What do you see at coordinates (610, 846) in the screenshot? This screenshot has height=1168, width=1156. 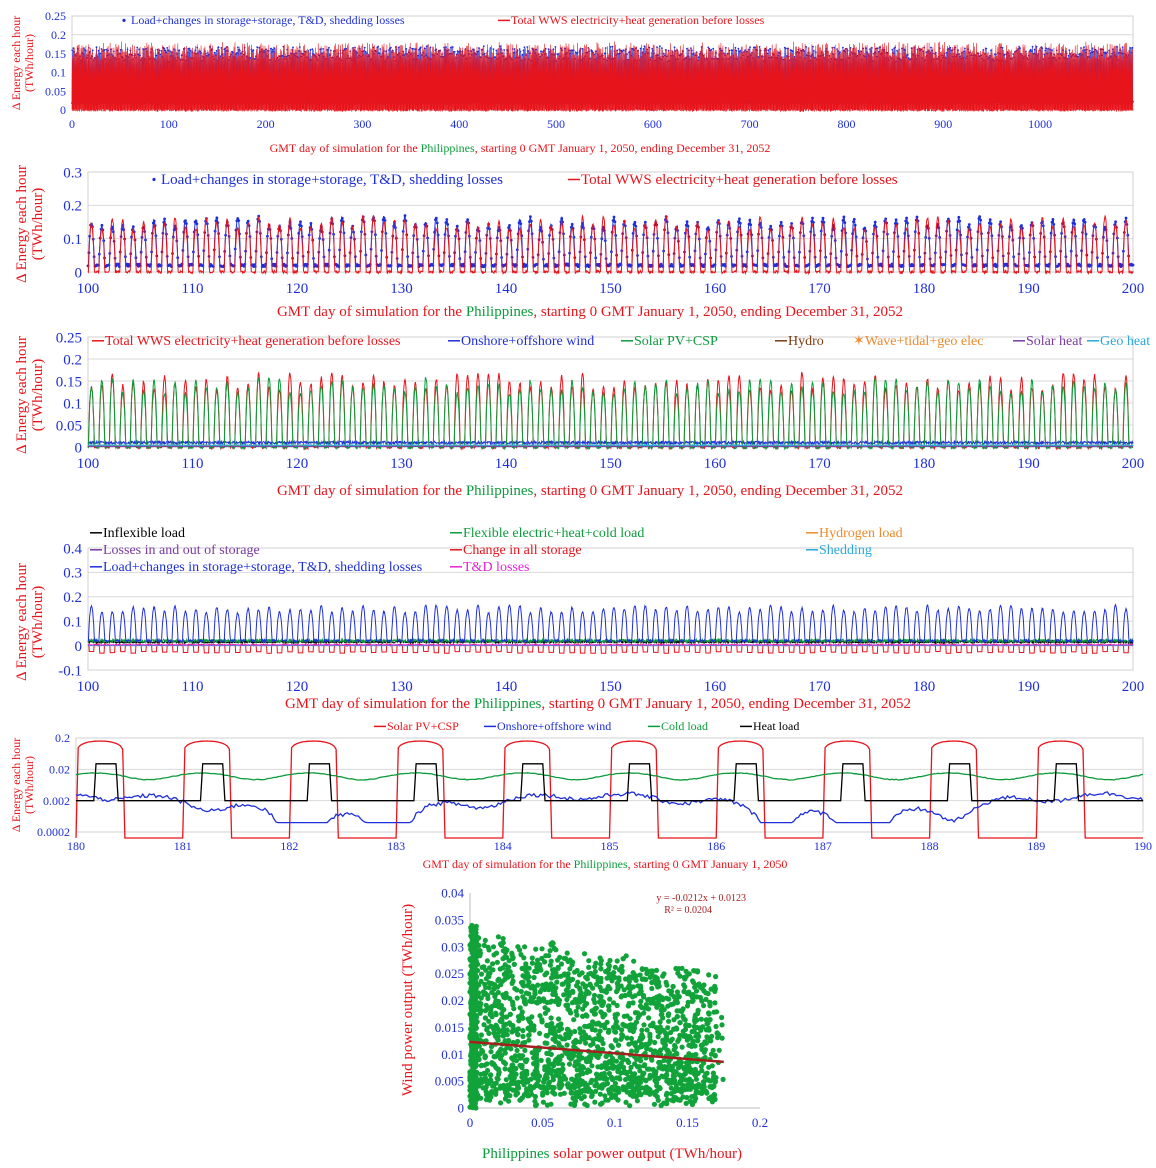 I see `x-tick-label: 185` at bounding box center [610, 846].